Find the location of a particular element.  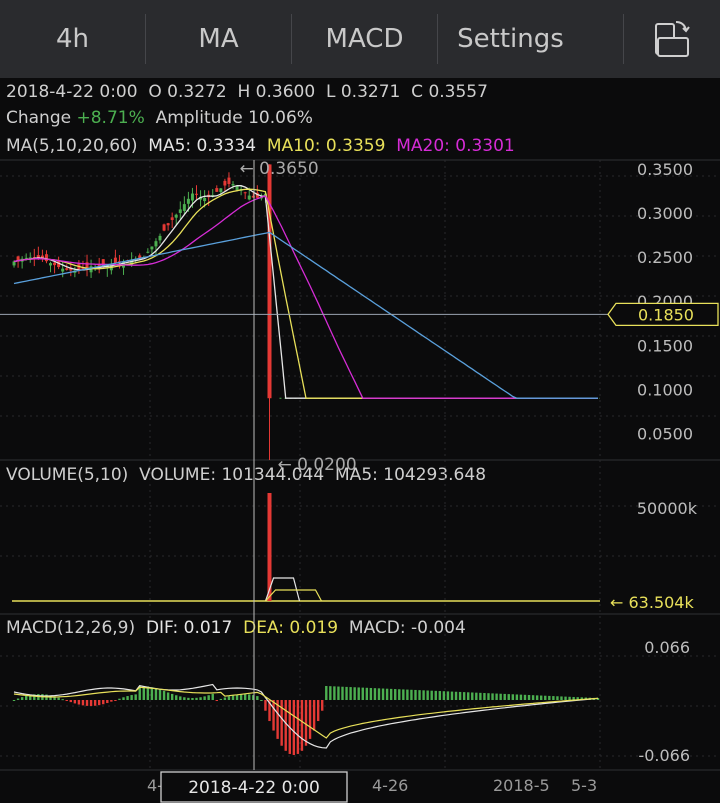

ma5-legend: MA5: 0.3334 is located at coordinates (202, 146).